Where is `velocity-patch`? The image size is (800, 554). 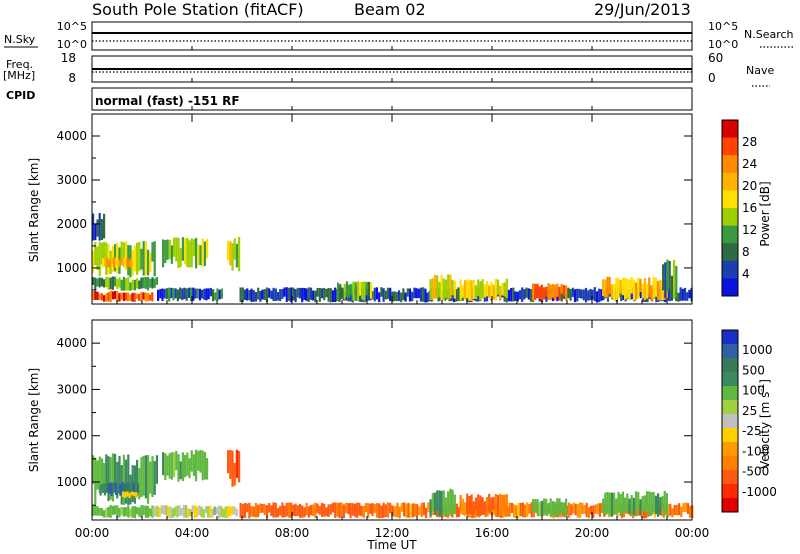
velocity-patch is located at coordinates (130, 495).